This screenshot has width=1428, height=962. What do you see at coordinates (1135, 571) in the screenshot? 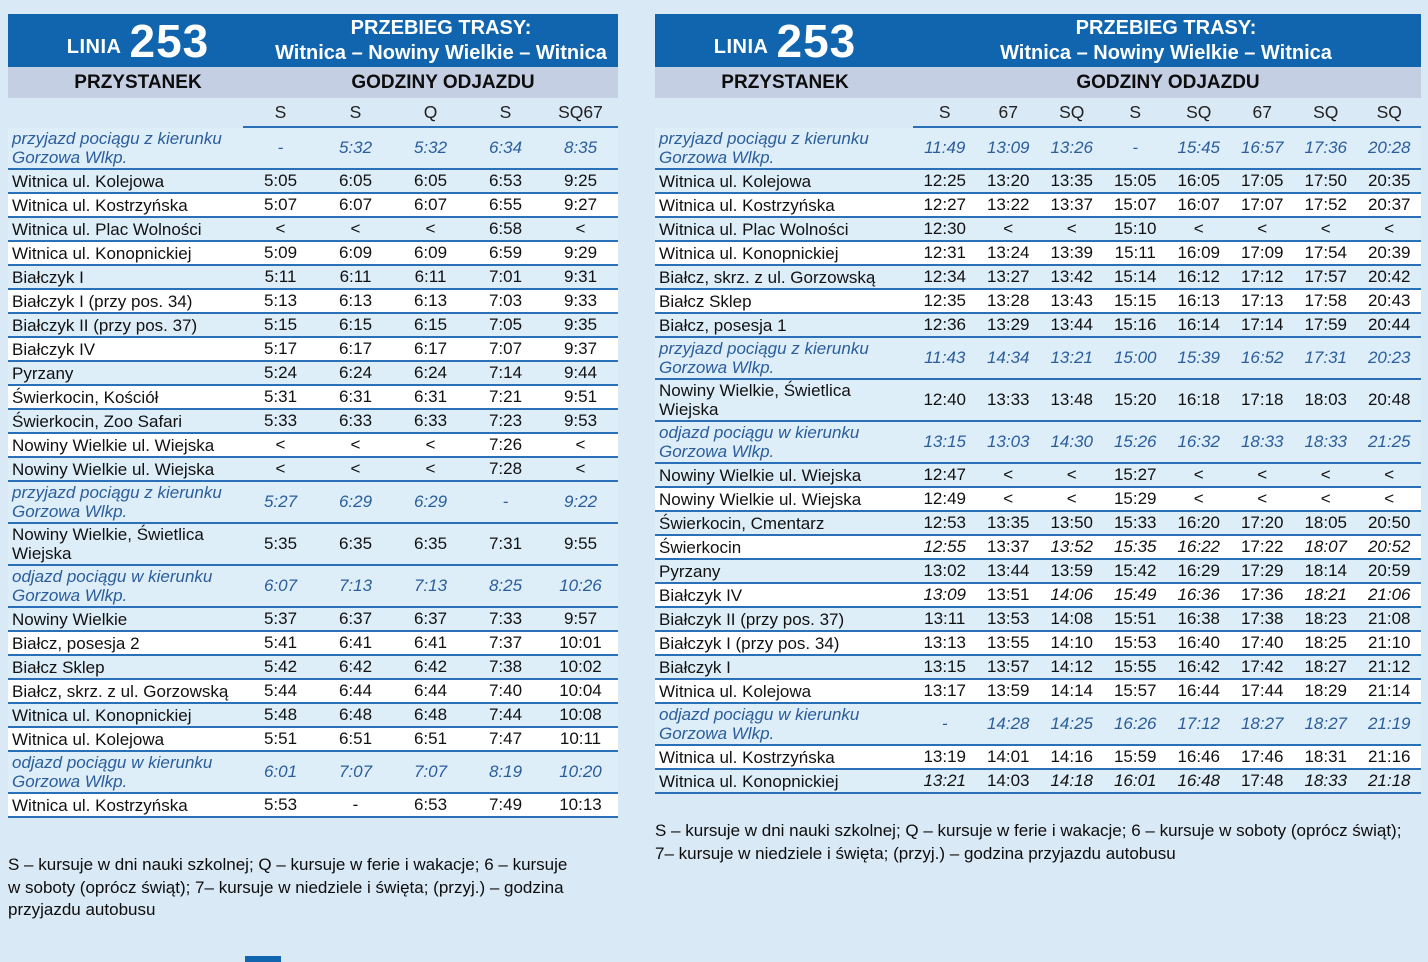
I see `time-cell: 15:42` at bounding box center [1135, 571].